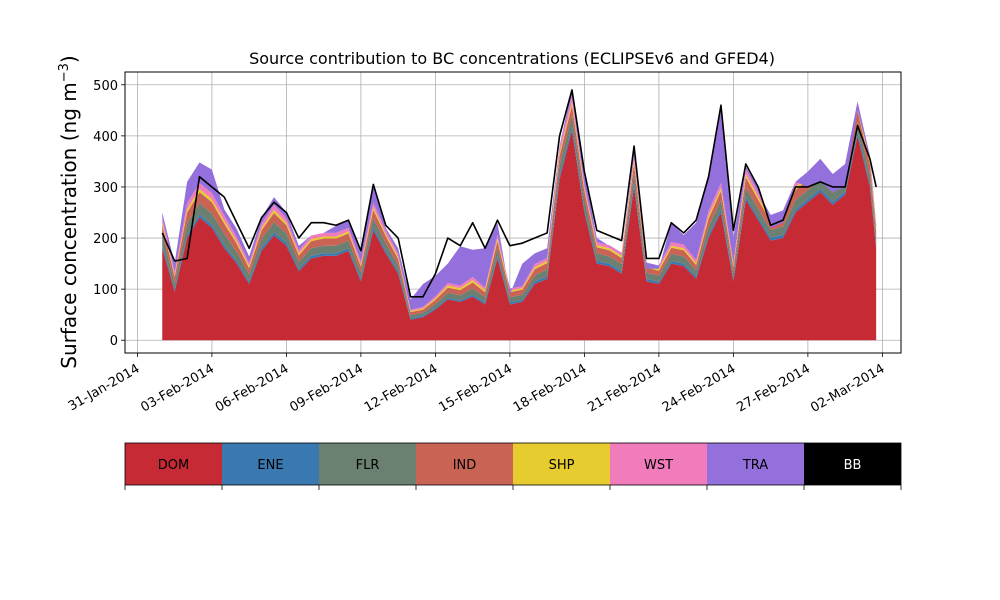 This screenshot has height=600, width=1000. I want to click on y-axis-label-exponent: −3, so click(64, 72).